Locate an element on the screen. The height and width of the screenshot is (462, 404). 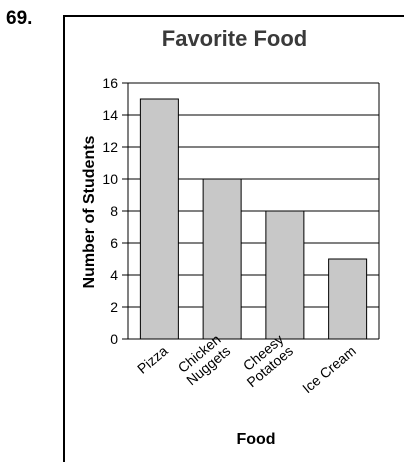
y-tick-label: 0 is located at coordinates (114, 339).